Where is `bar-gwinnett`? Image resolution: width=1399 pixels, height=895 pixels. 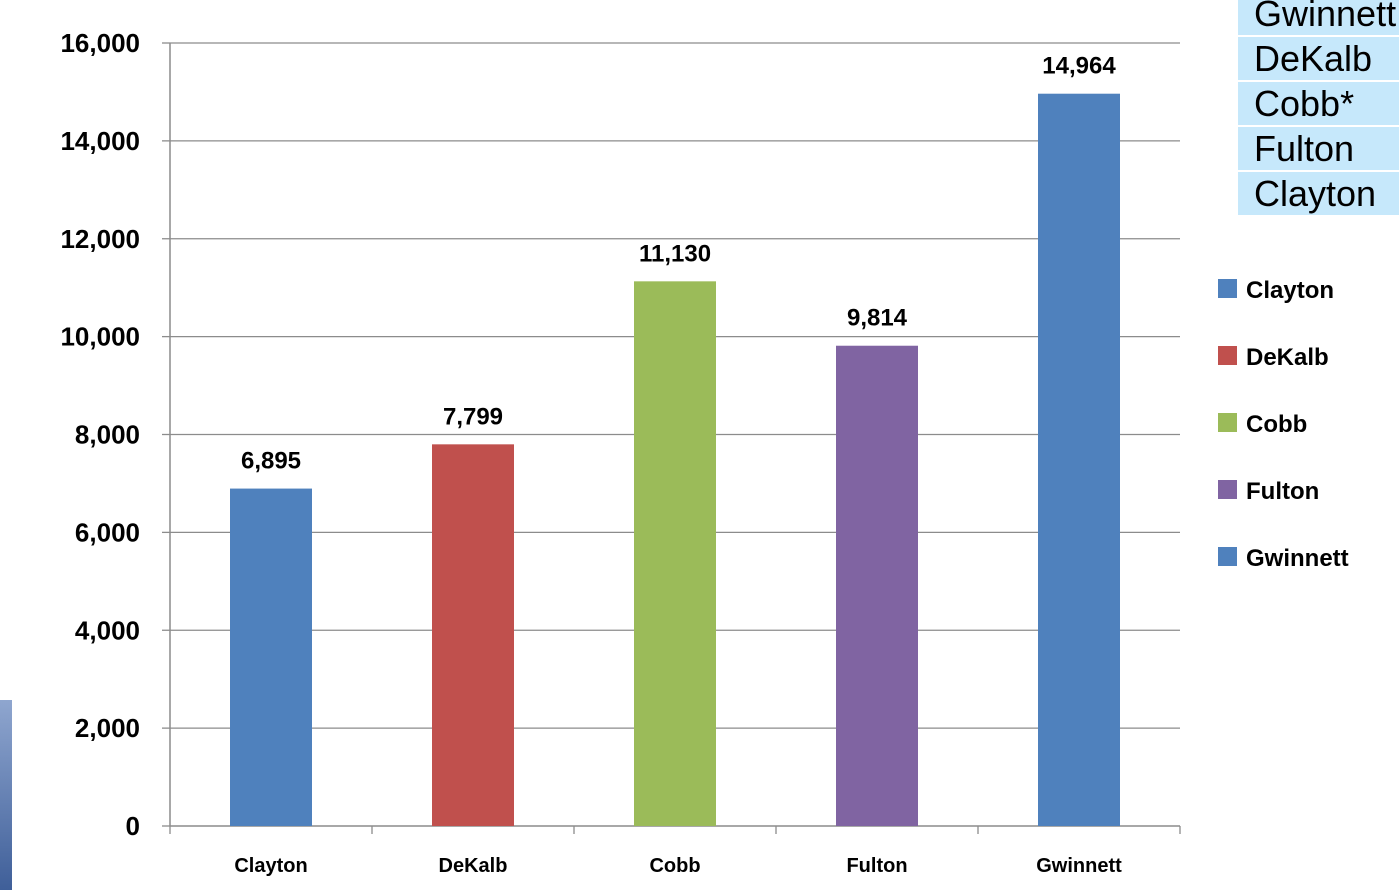
bar-gwinnett is located at coordinates (1079, 460).